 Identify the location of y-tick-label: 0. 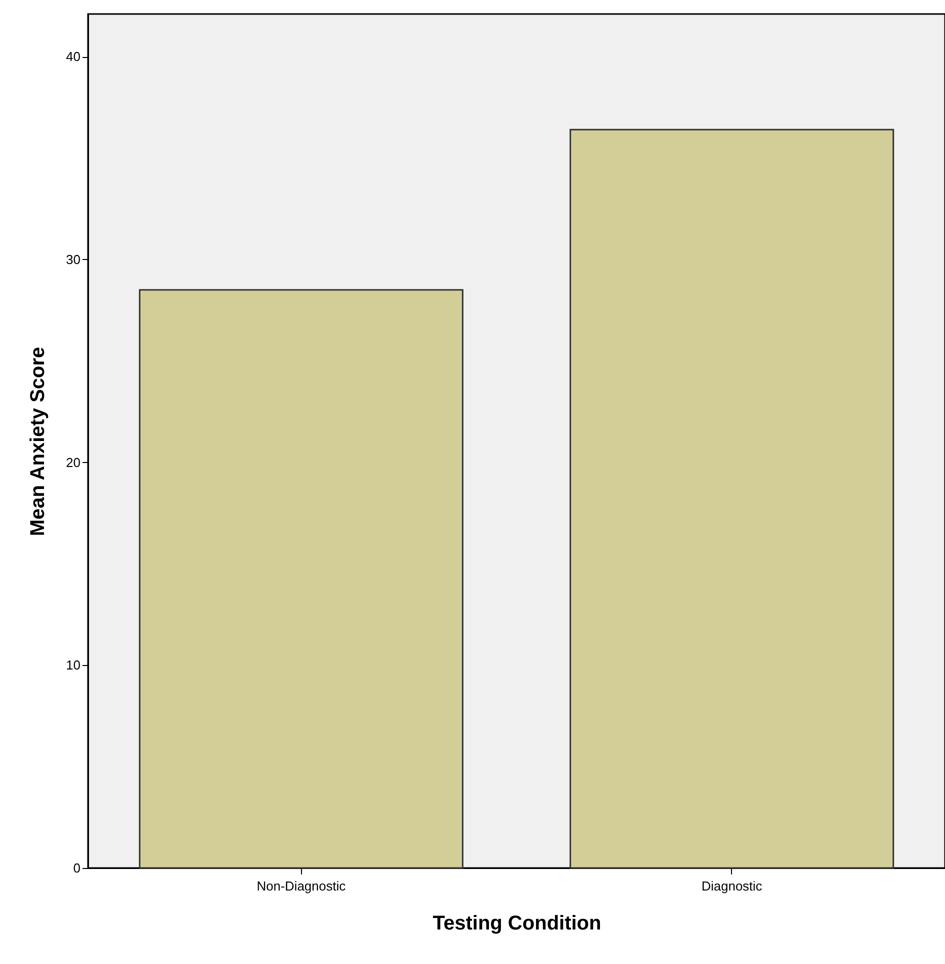
(76, 868).